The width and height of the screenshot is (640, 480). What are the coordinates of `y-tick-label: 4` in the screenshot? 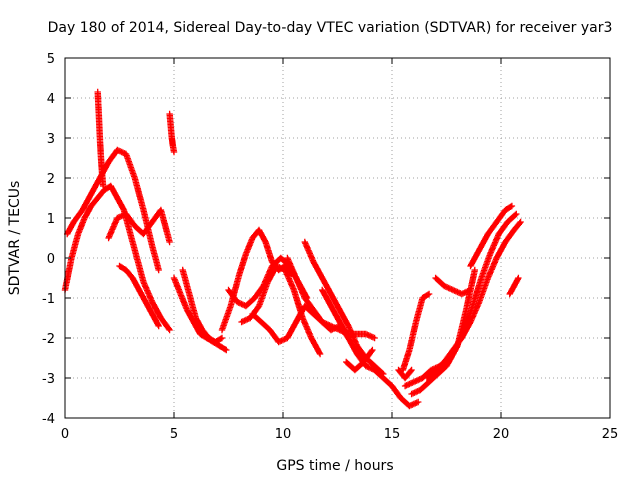 It's located at (51, 99).